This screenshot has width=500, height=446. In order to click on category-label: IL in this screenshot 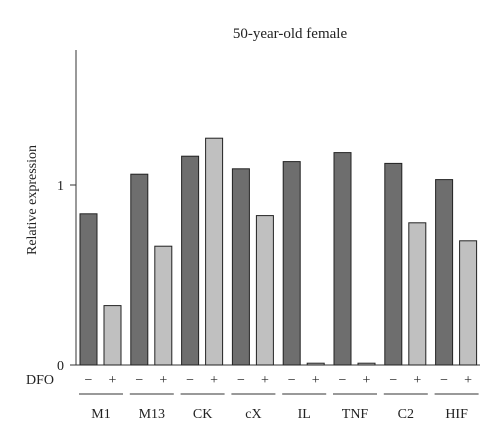, I will do `click(304, 414)`.